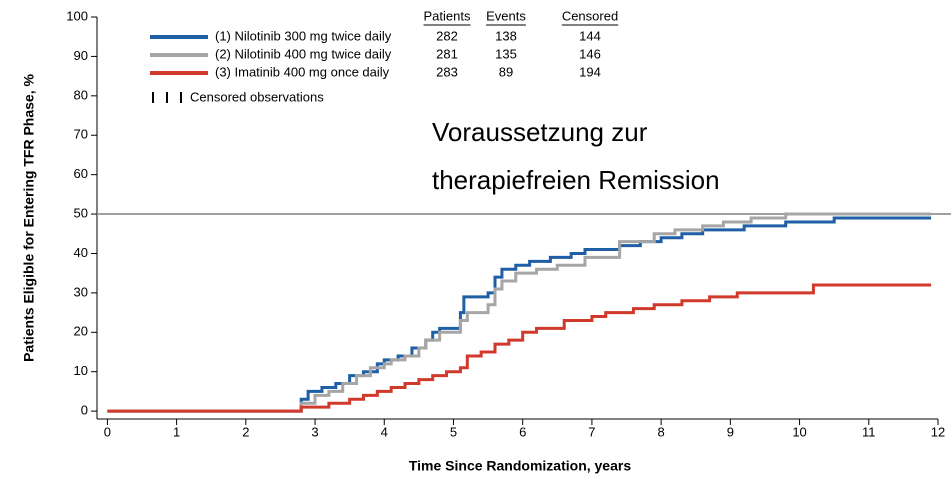 The image size is (951, 477). What do you see at coordinates (522, 431) in the screenshot?
I see `x-tick-label: 6` at bounding box center [522, 431].